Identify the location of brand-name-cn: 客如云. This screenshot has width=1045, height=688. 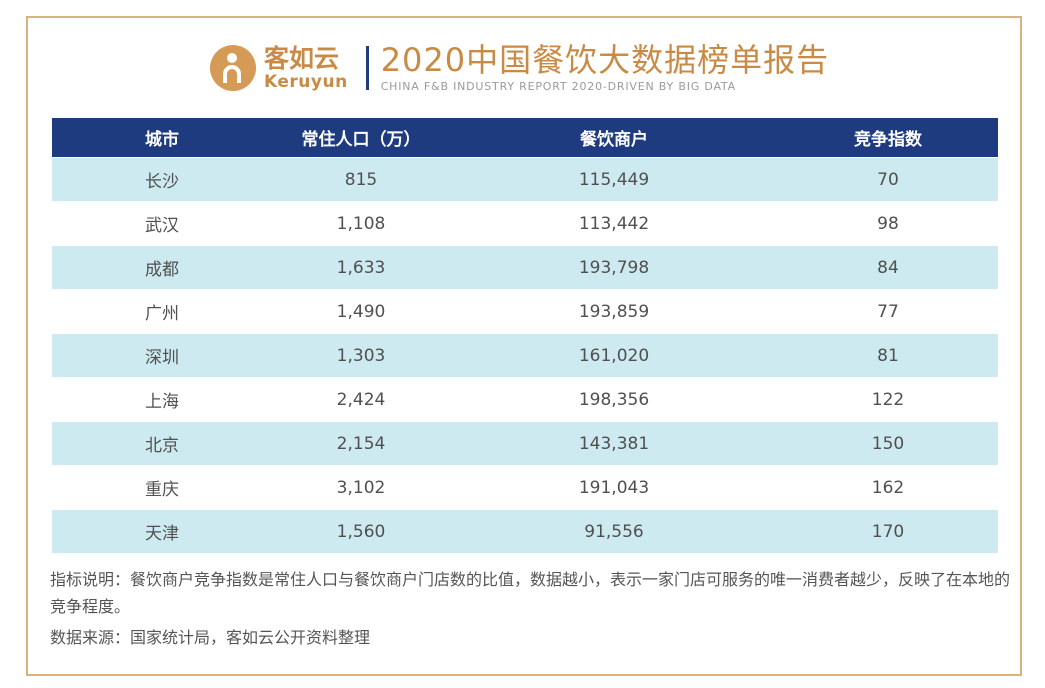
(302, 58).